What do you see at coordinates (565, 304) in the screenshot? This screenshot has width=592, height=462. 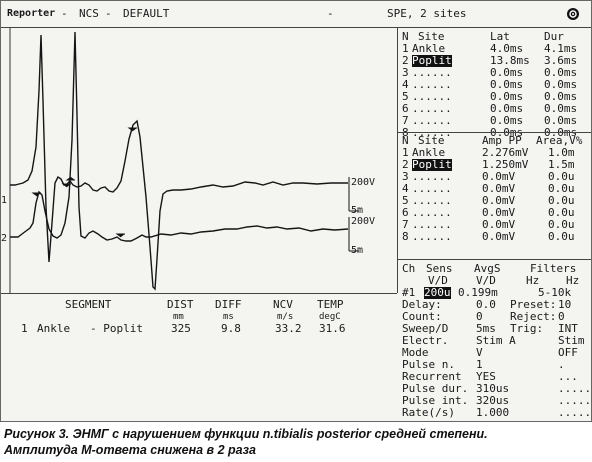 I see `setting-value-2: 10` at bounding box center [565, 304].